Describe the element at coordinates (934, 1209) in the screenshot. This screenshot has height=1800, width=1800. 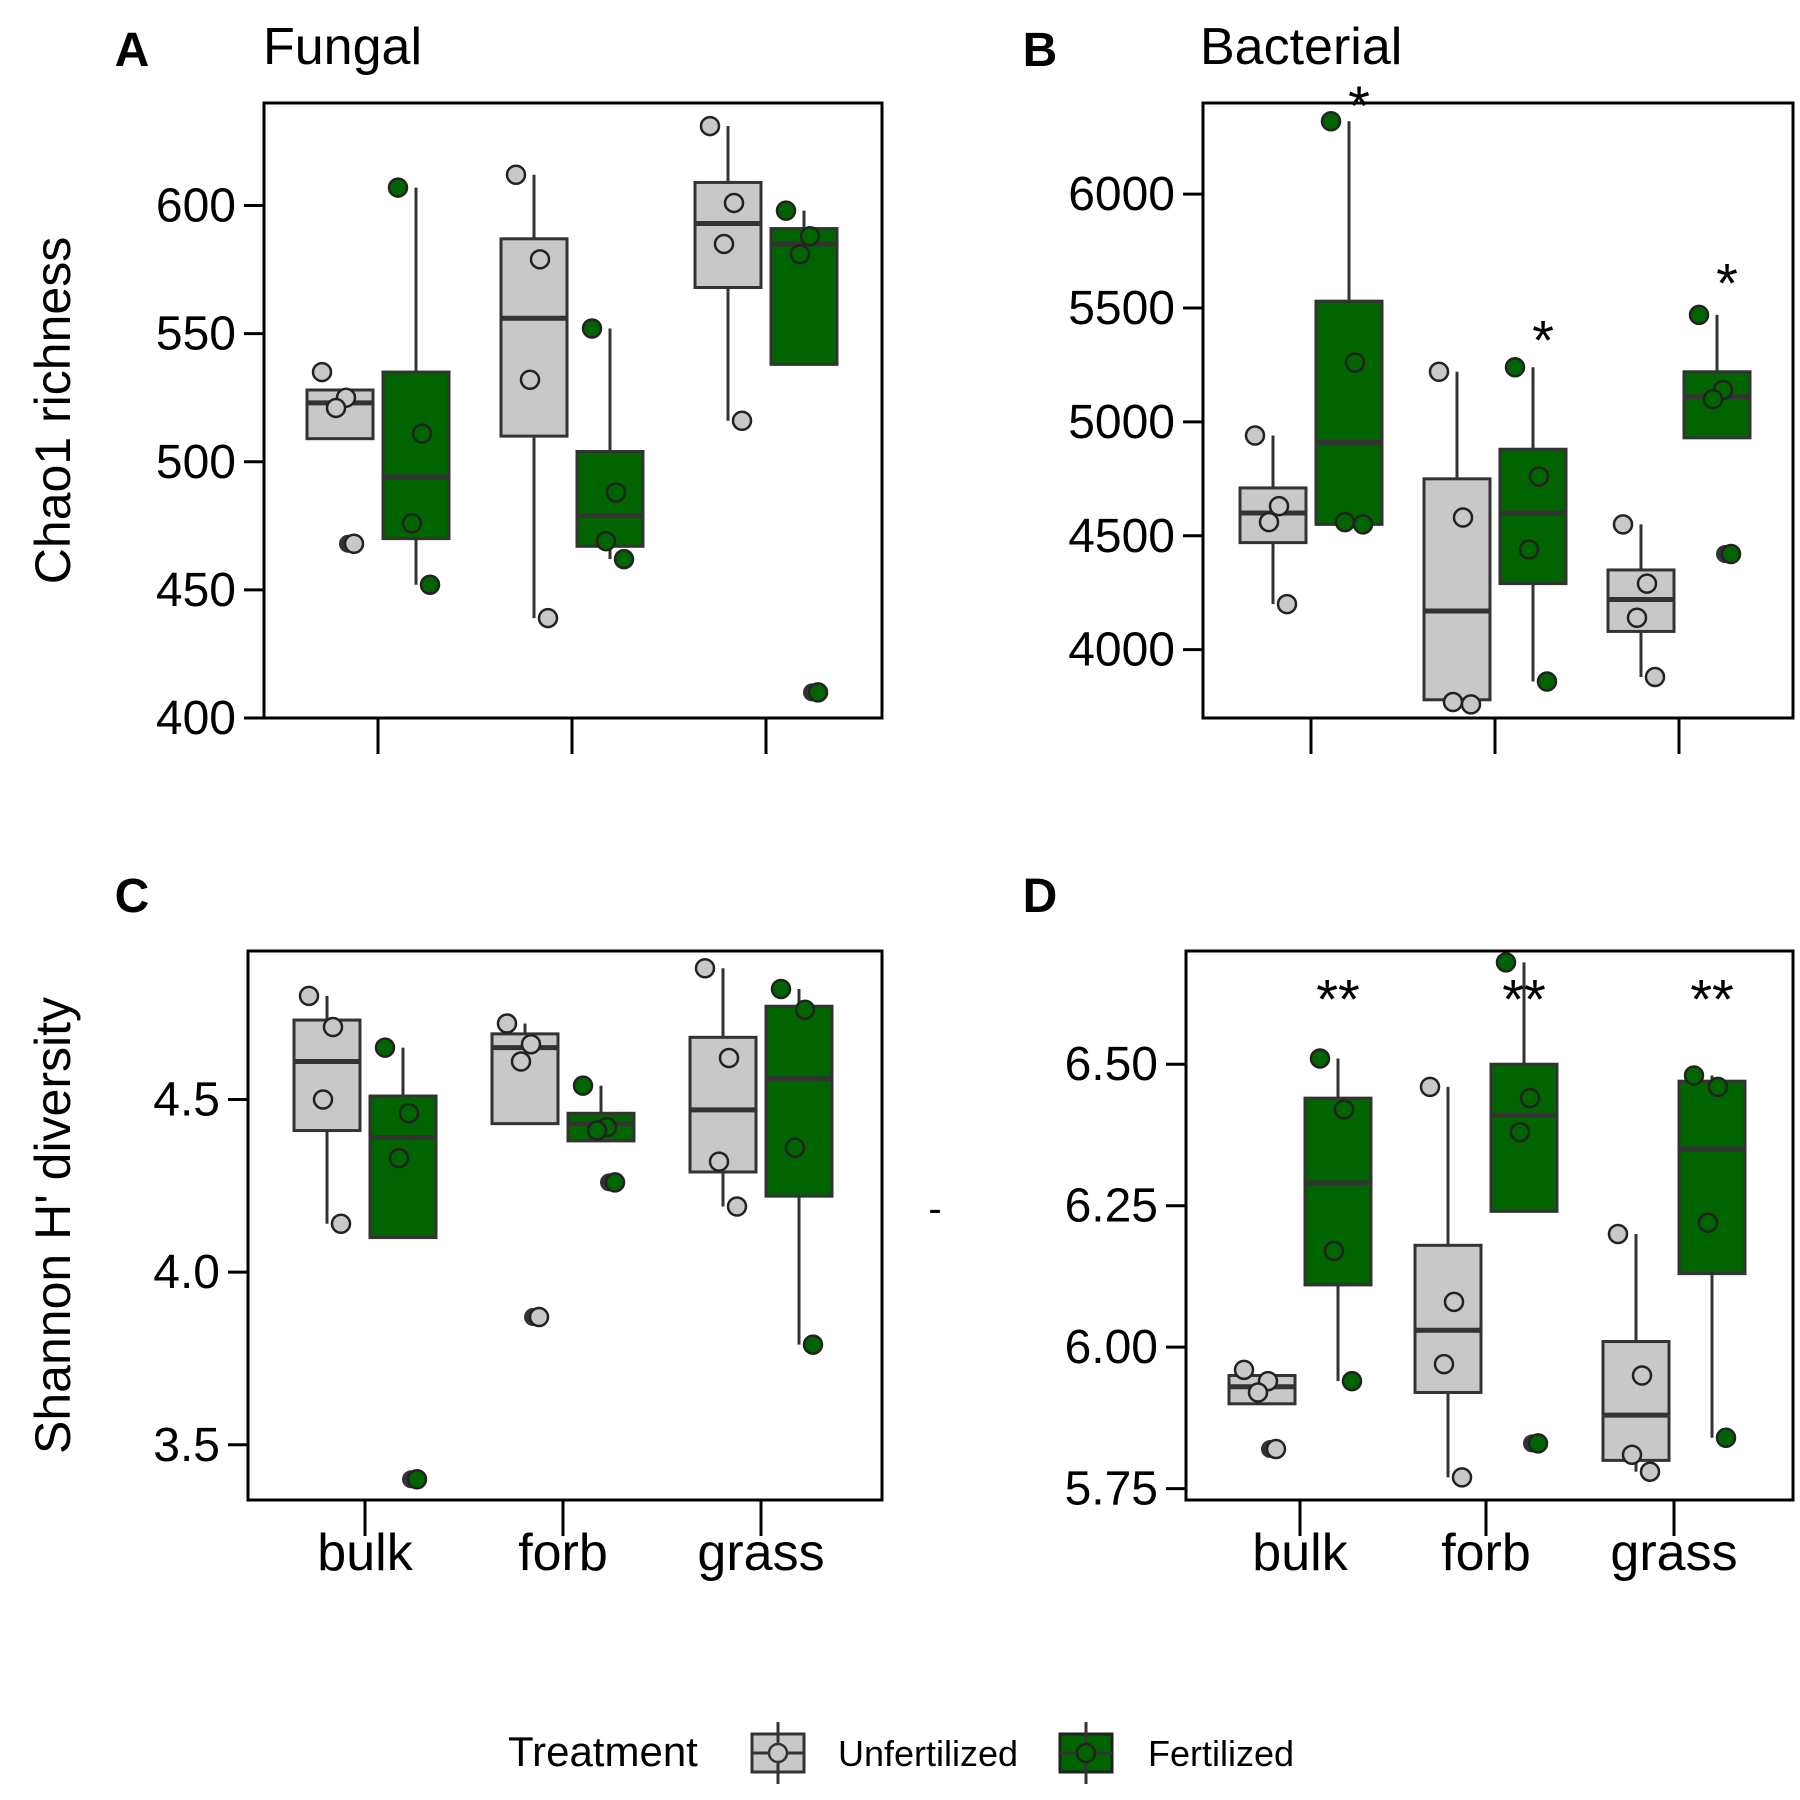
I see `stray-mark: -` at that location.